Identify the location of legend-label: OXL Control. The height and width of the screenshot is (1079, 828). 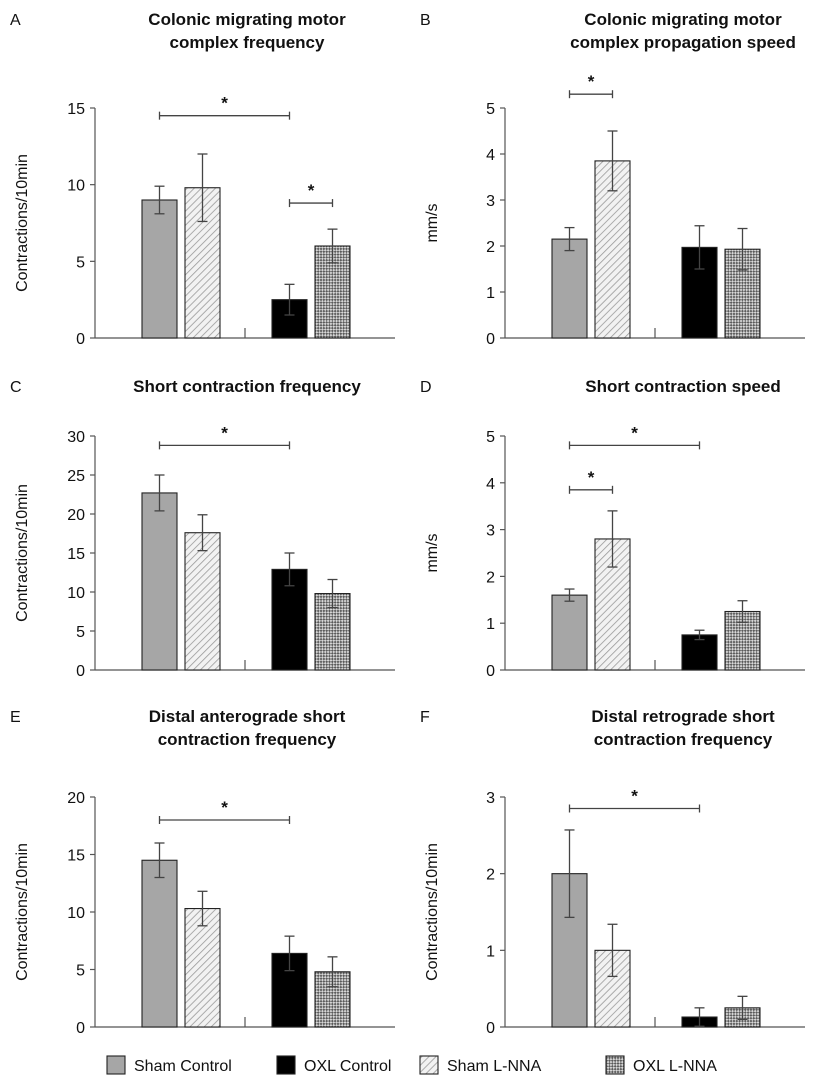
(347, 1066).